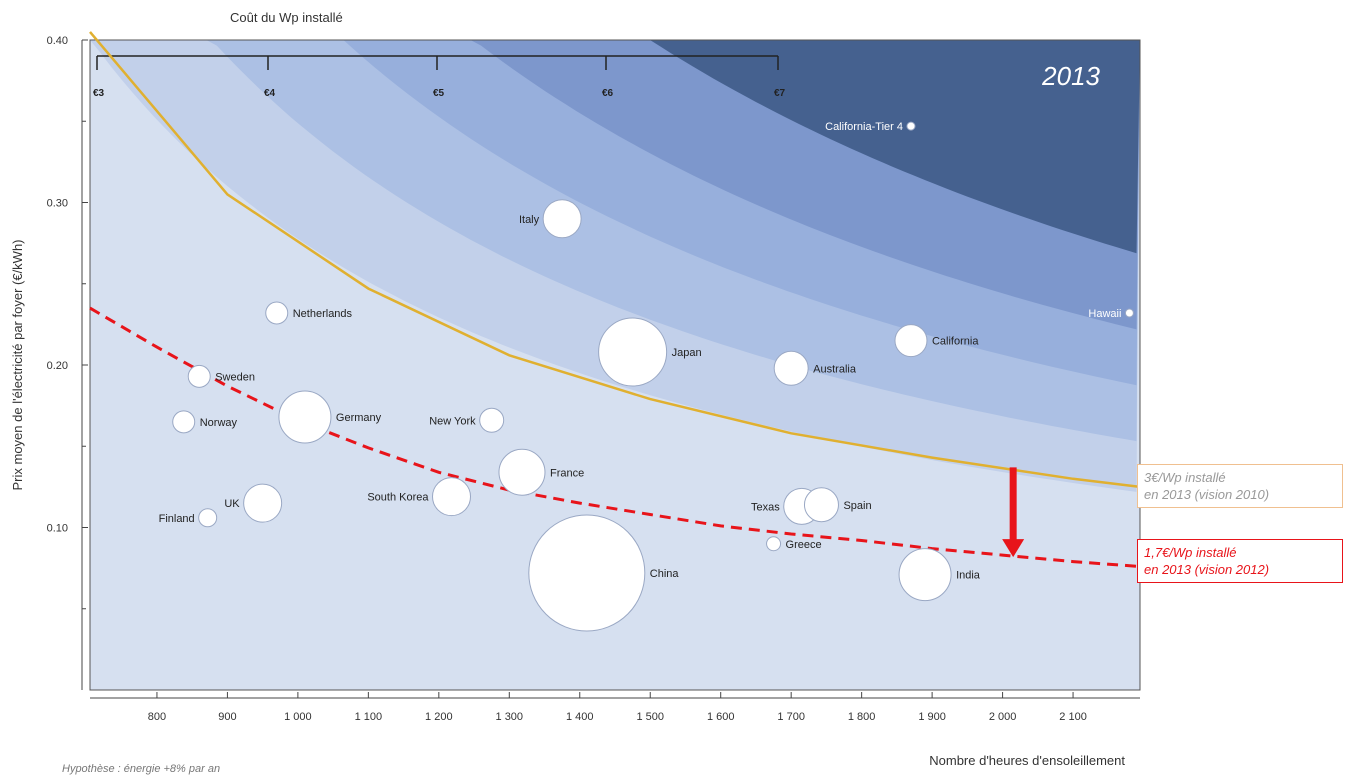 The height and width of the screenshot is (781, 1350). What do you see at coordinates (955, 342) in the screenshot?
I see `bubble-label: California` at bounding box center [955, 342].